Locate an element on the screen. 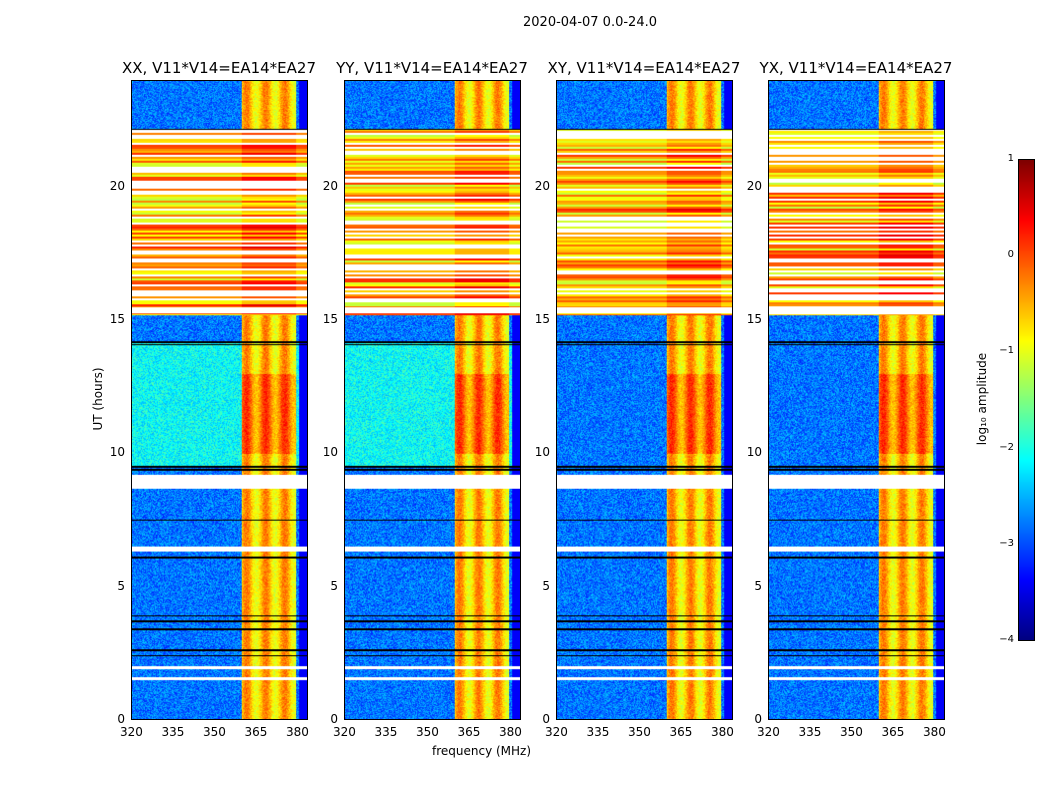  colorbar-label: log₁₀ amplitude is located at coordinates (982, 399).